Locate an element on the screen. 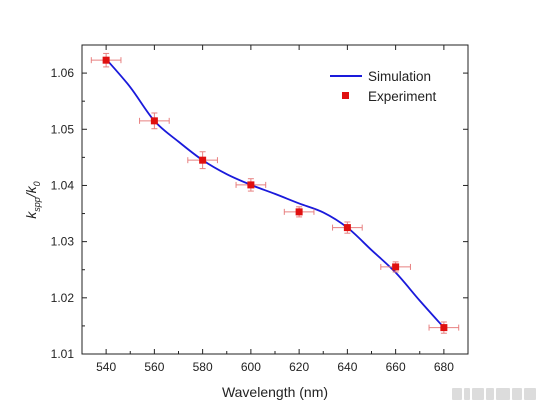 The width and height of the screenshot is (554, 413). x-tick-label: 540 is located at coordinates (106, 367).